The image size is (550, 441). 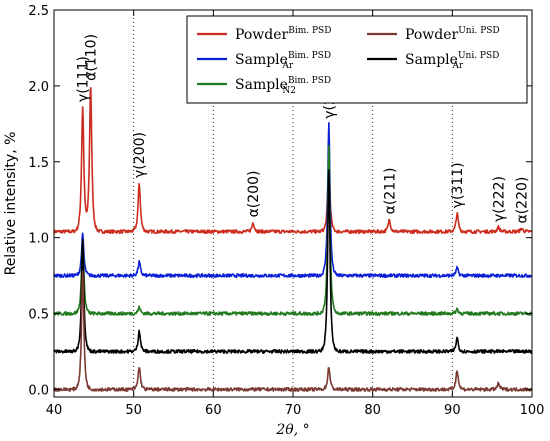 I want to click on x-tick-label: 90, so click(x=452, y=410).